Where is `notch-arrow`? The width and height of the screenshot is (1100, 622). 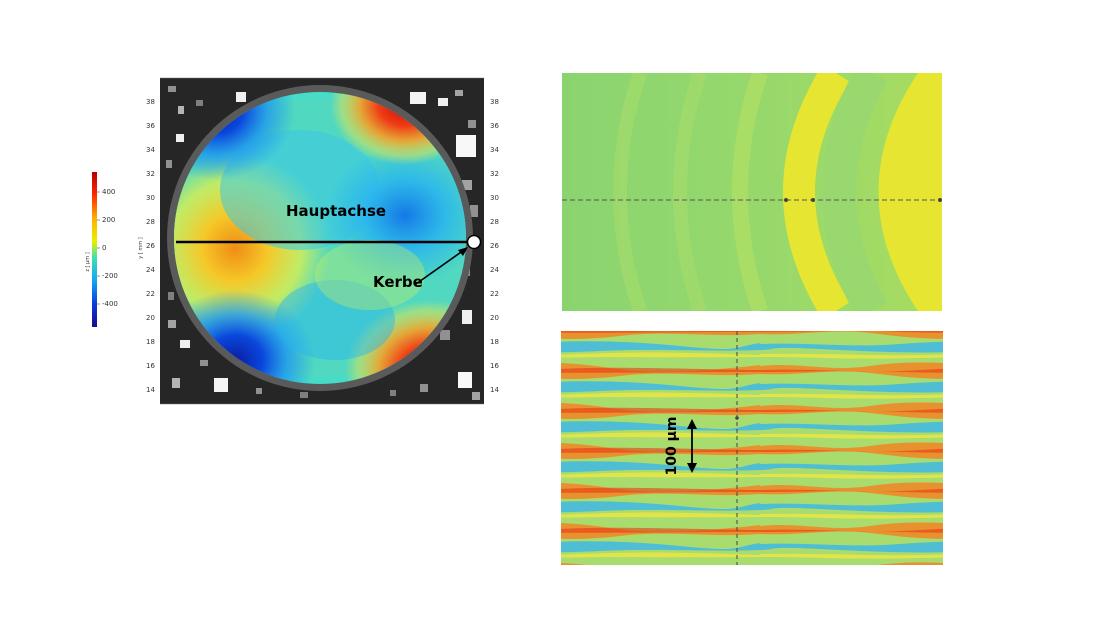
notch-arrow is located at coordinates (440, 267).